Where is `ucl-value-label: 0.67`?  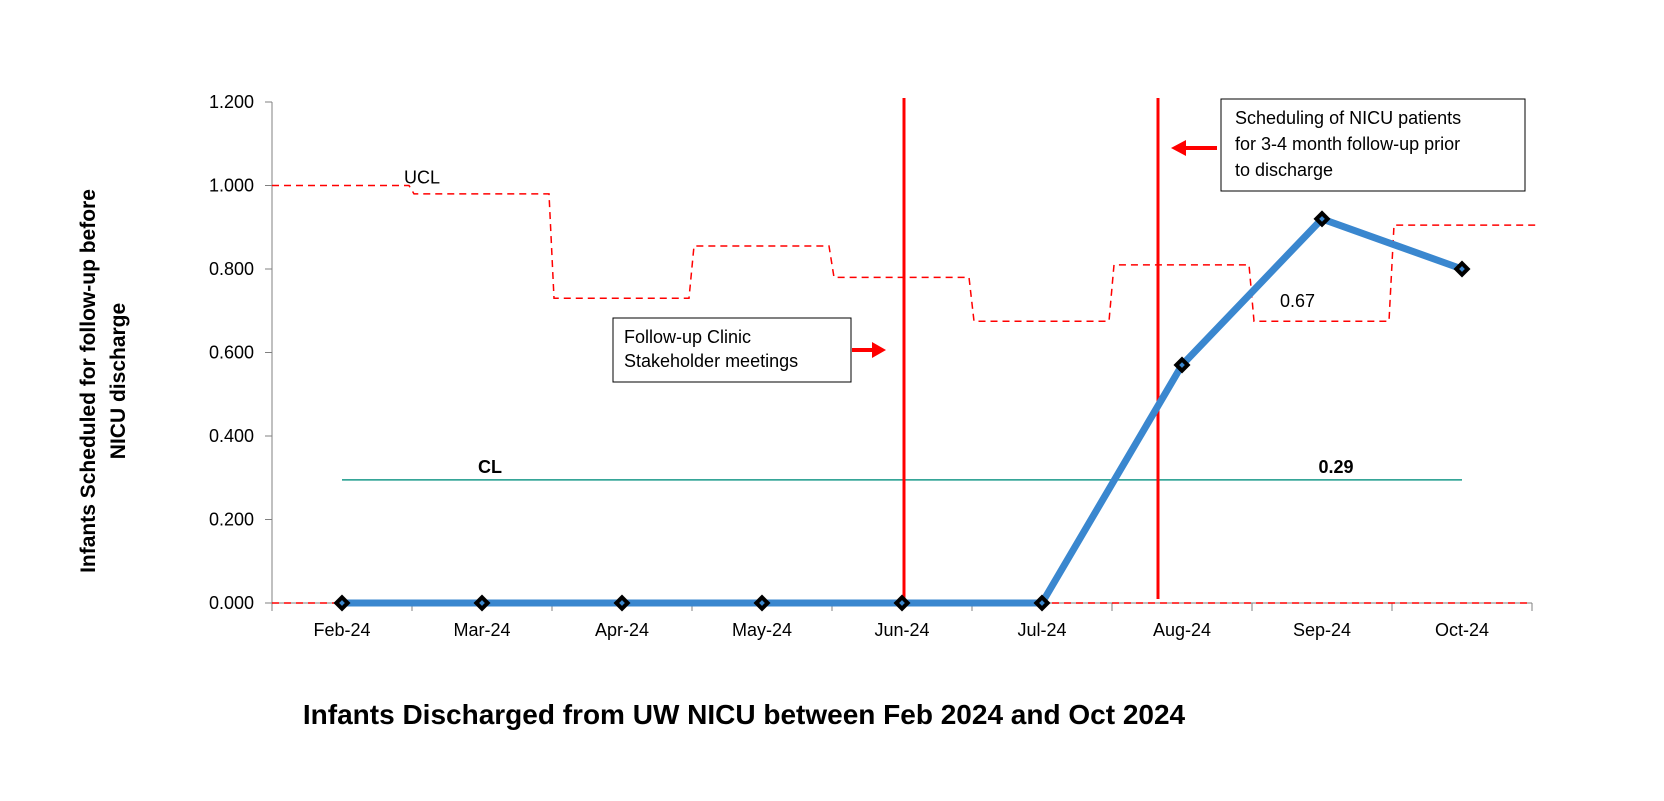
ucl-value-label: 0.67 is located at coordinates (1297, 301).